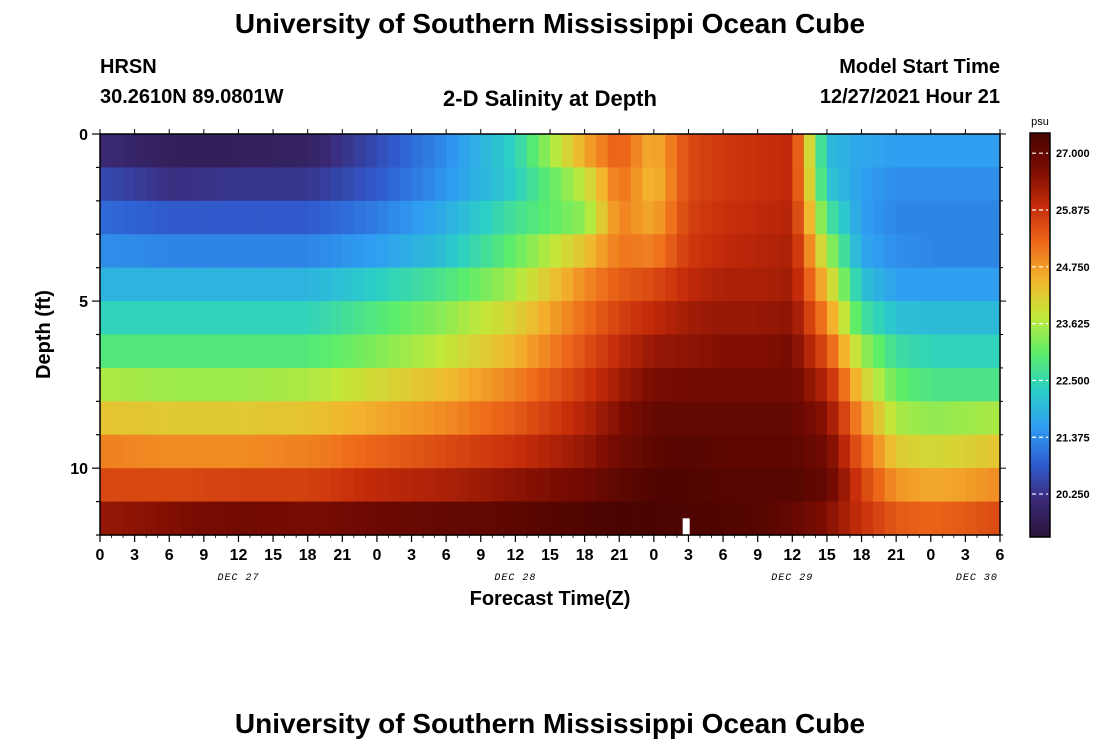 Image resolution: width=1100 pixels, height=750 pixels. I want to click on model-start-label: Model Start Time, so click(919, 67).